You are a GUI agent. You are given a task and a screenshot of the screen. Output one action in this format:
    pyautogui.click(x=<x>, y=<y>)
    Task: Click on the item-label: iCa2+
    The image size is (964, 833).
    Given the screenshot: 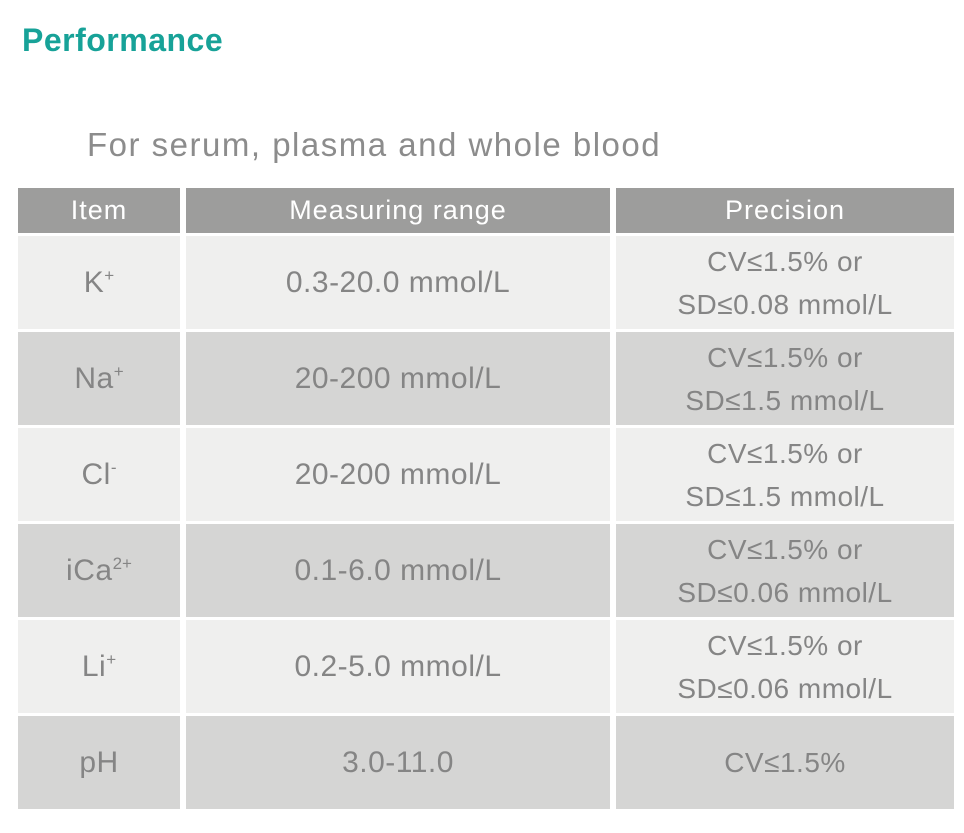 What is the action you would take?
    pyautogui.click(x=99, y=570)
    